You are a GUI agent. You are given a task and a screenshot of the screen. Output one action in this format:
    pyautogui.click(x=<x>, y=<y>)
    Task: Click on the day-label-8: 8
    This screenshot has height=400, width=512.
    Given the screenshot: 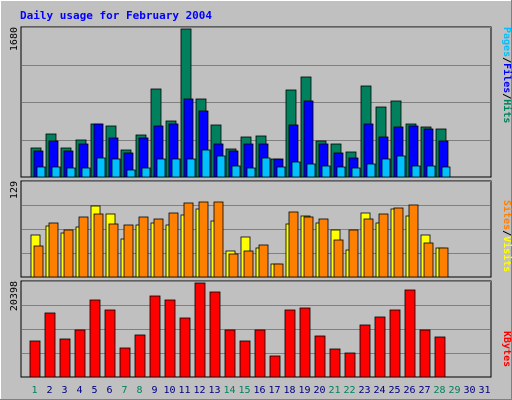 What is the action you would take?
    pyautogui.click(x=139, y=390)
    